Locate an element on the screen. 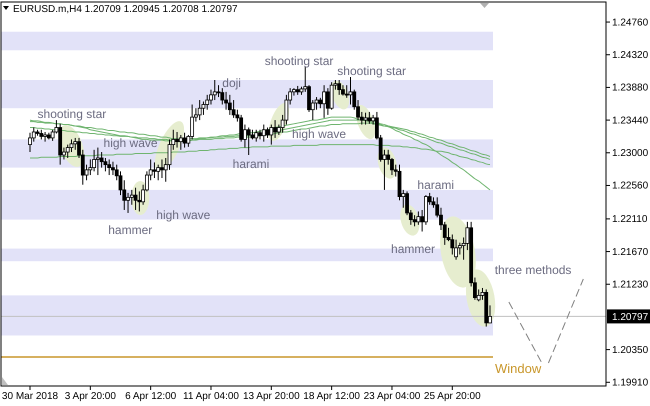  y-tick-label: 1.22560 is located at coordinates (630, 186).